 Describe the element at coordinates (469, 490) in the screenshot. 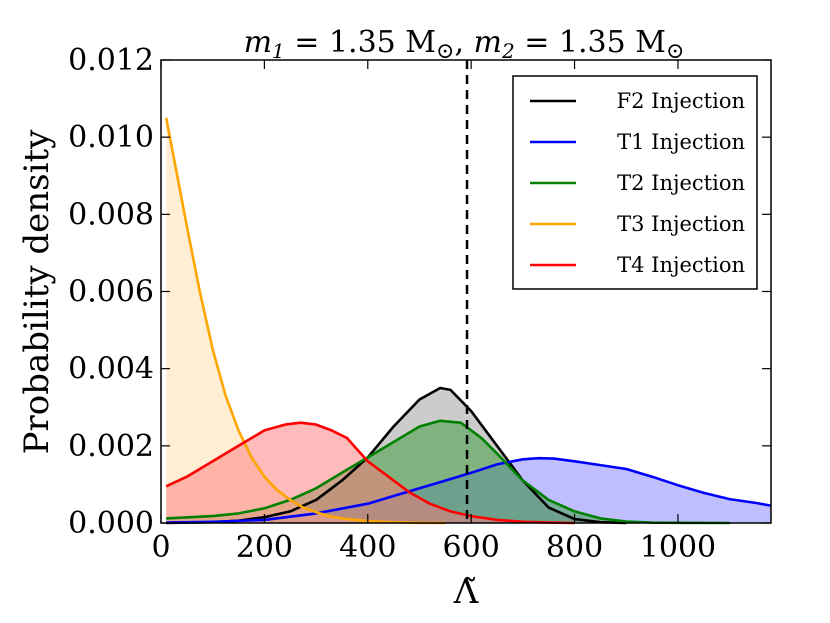

I see `series-line-t1-injection` at that location.